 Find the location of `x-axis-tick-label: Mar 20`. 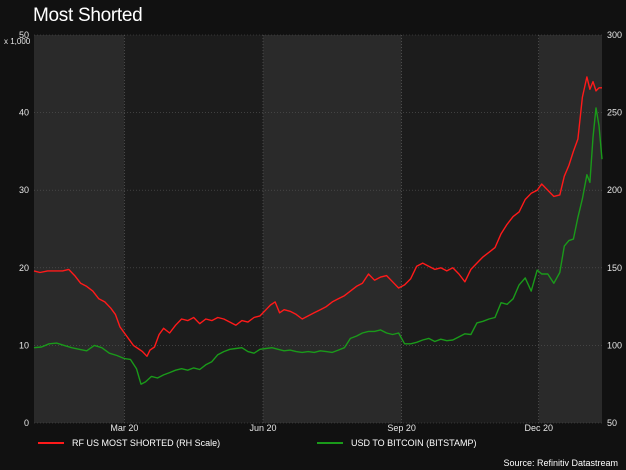

x-axis-tick-label: Mar 20 is located at coordinates (124, 428).